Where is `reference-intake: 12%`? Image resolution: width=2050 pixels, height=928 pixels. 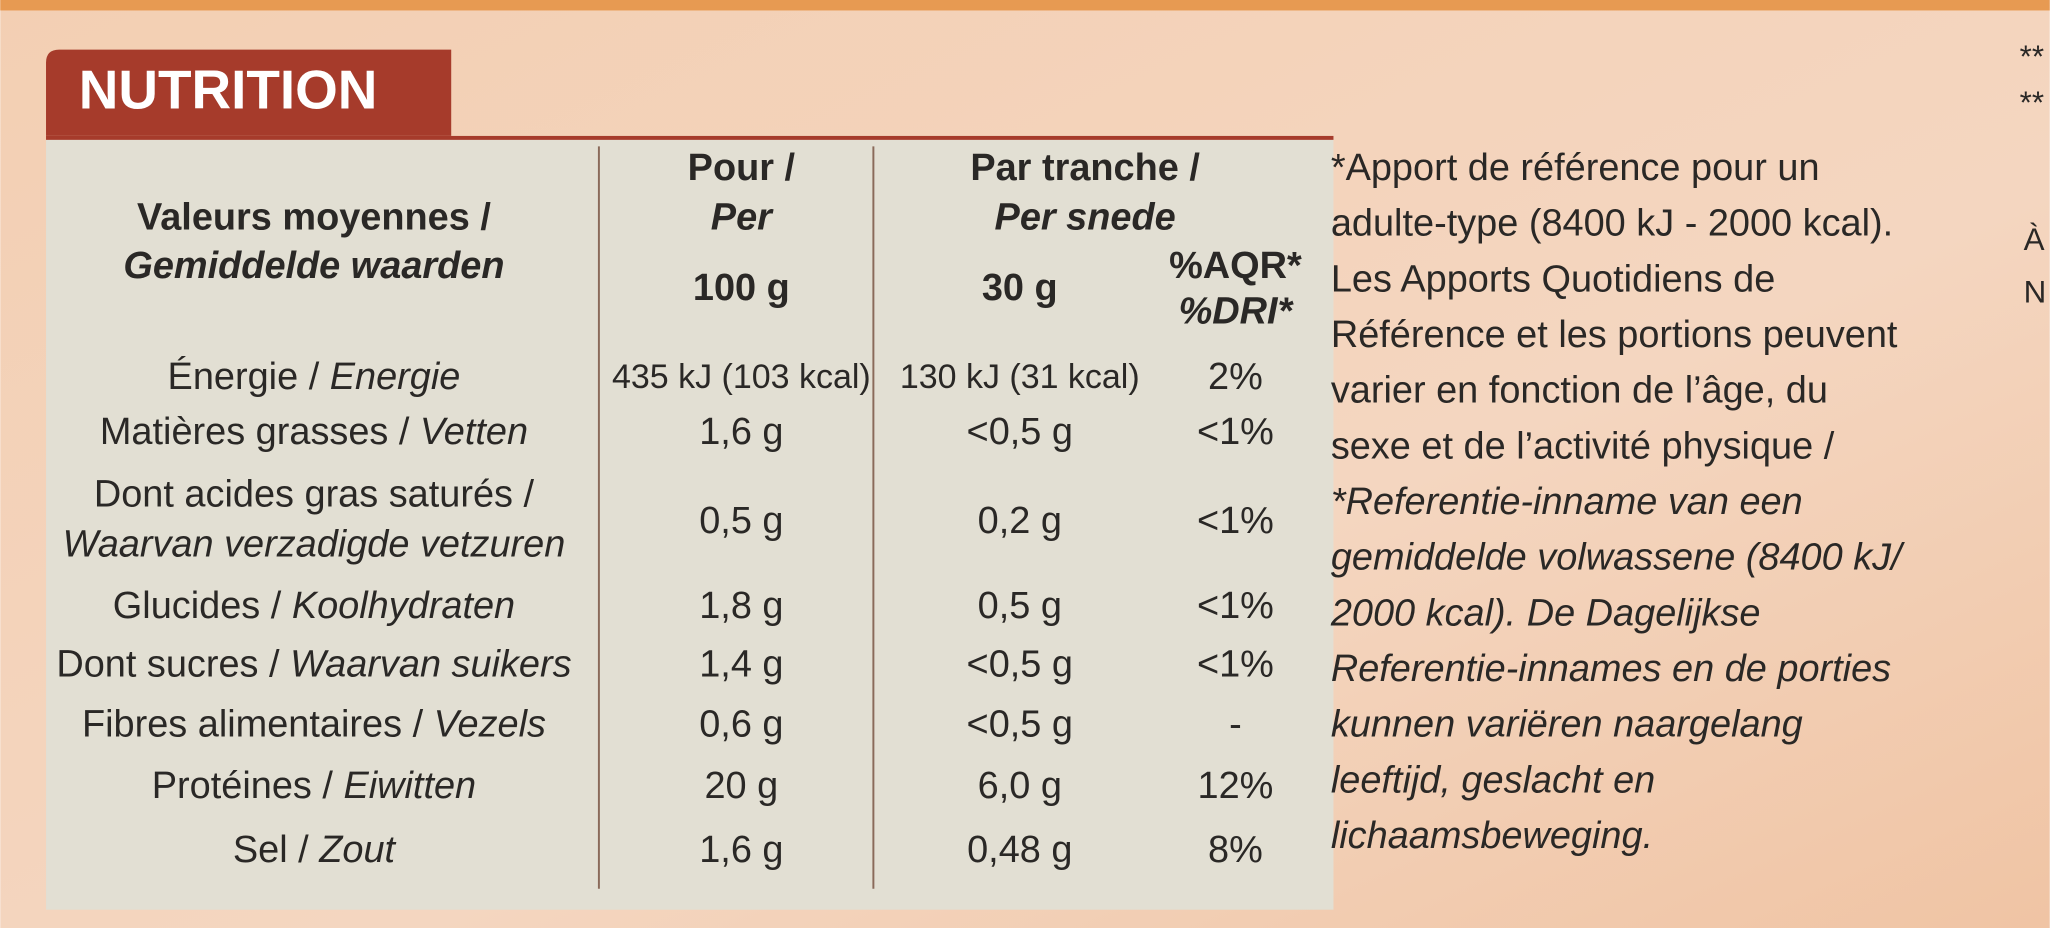 reference-intake: 12% is located at coordinates (1236, 786).